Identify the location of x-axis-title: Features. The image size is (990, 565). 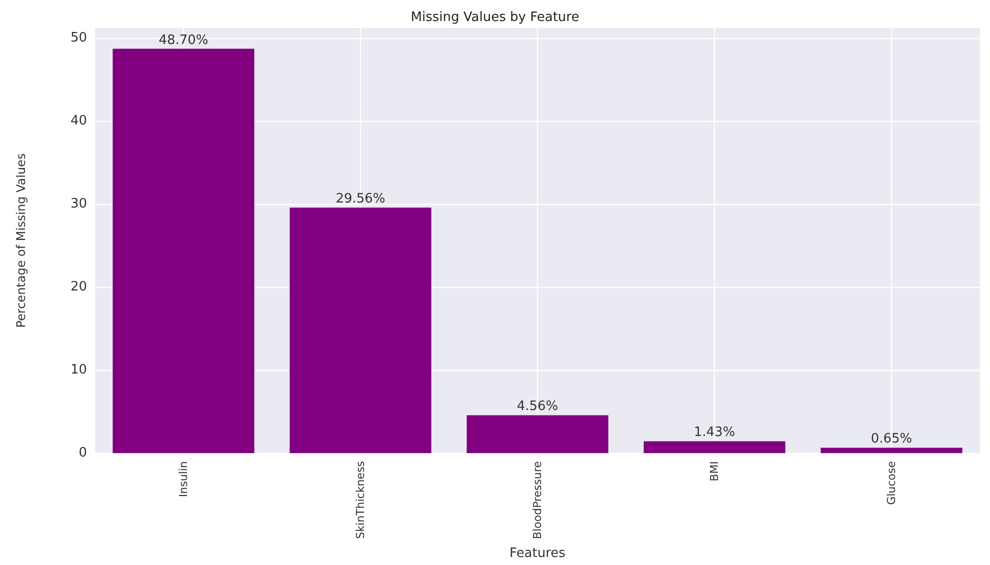
(538, 553).